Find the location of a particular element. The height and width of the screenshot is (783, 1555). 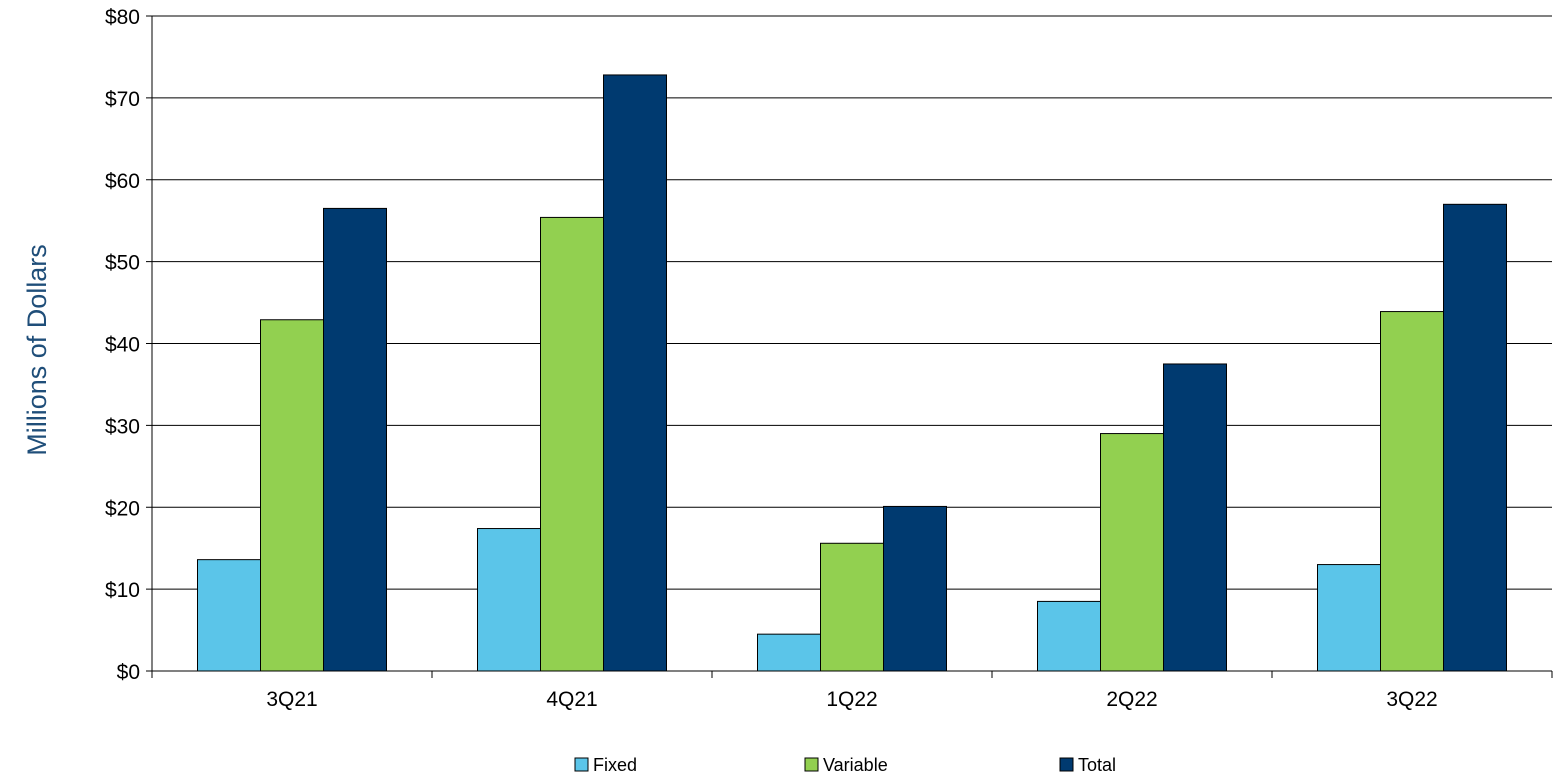

y-tick-label: $70 is located at coordinates (122, 99).